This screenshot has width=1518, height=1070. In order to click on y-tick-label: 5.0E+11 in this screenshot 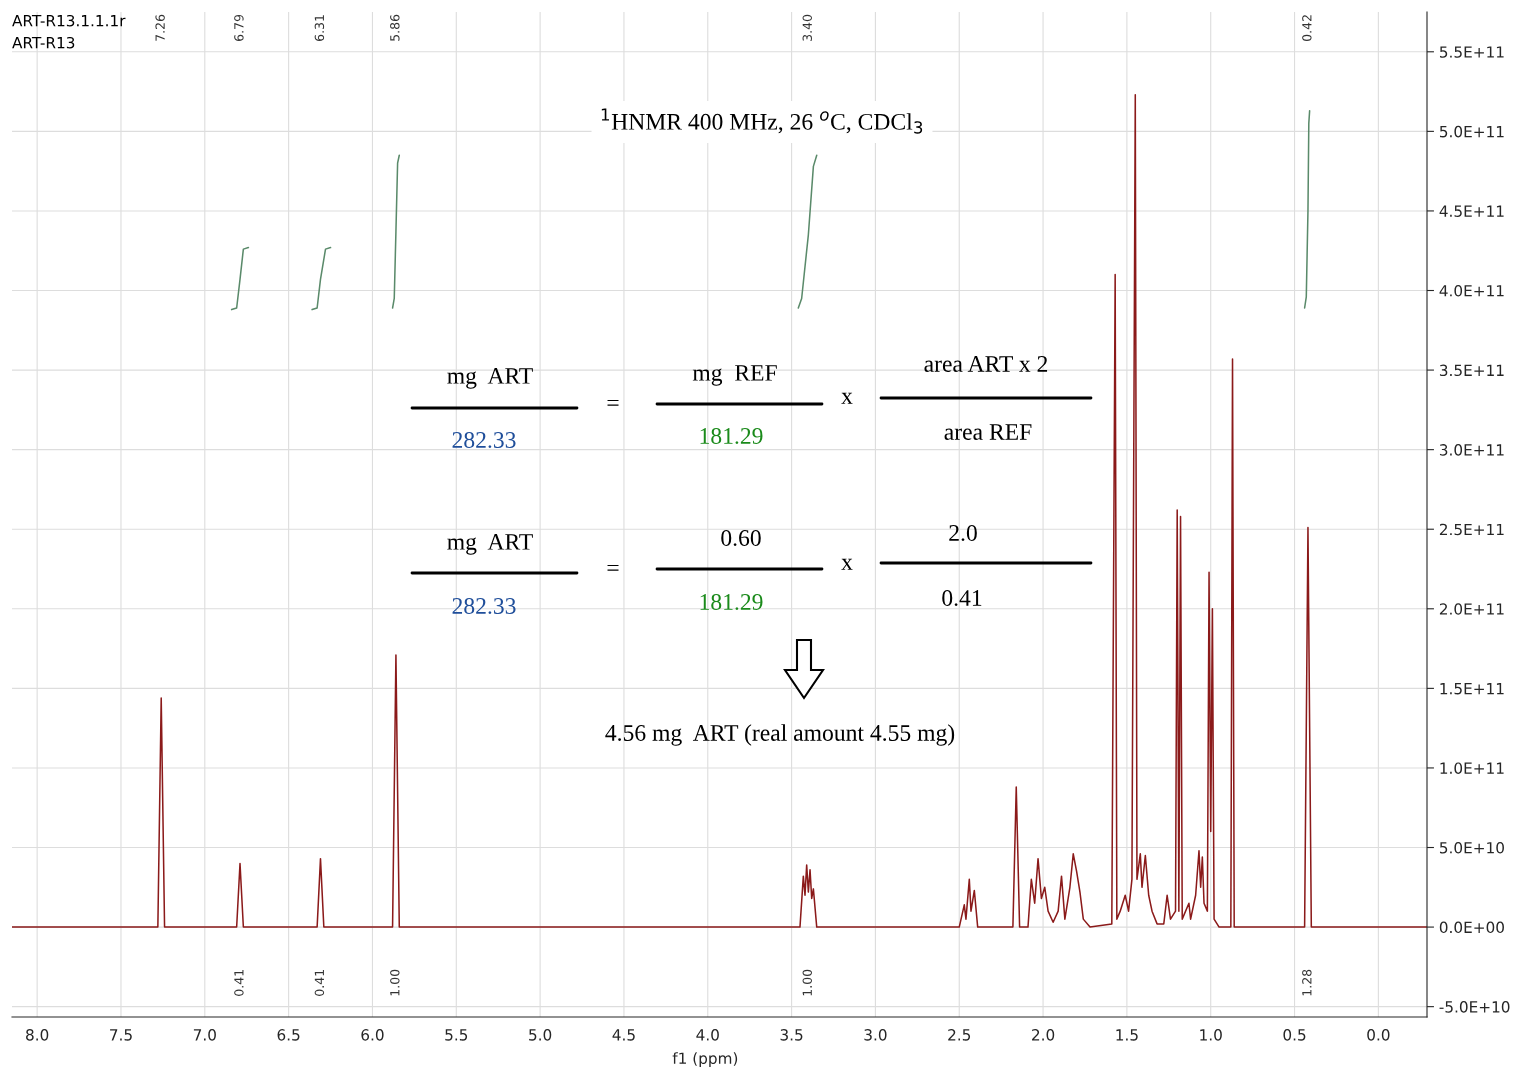, I will do `click(1471, 131)`.